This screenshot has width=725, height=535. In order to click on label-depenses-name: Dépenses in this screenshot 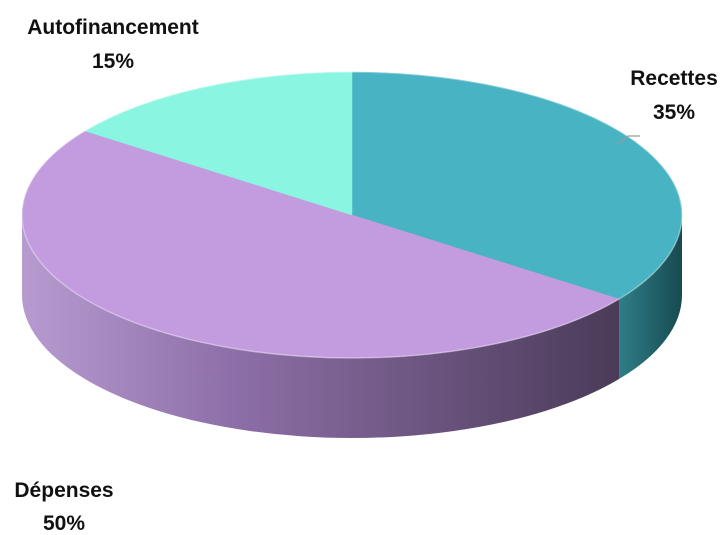, I will do `click(63, 490)`.